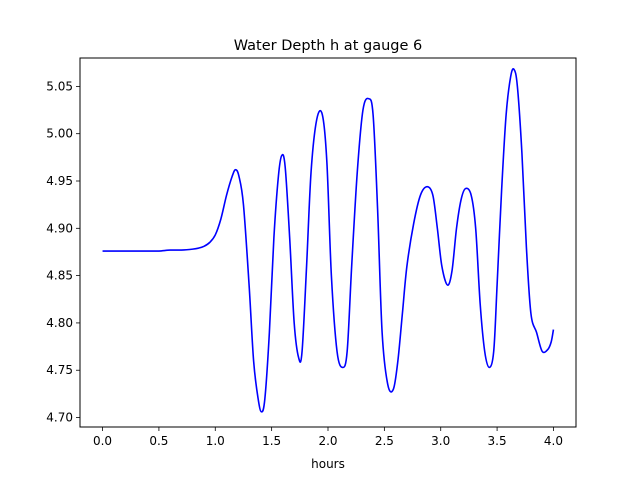  Describe the element at coordinates (384, 441) in the screenshot. I see `x-tick-label: 2.5` at that location.